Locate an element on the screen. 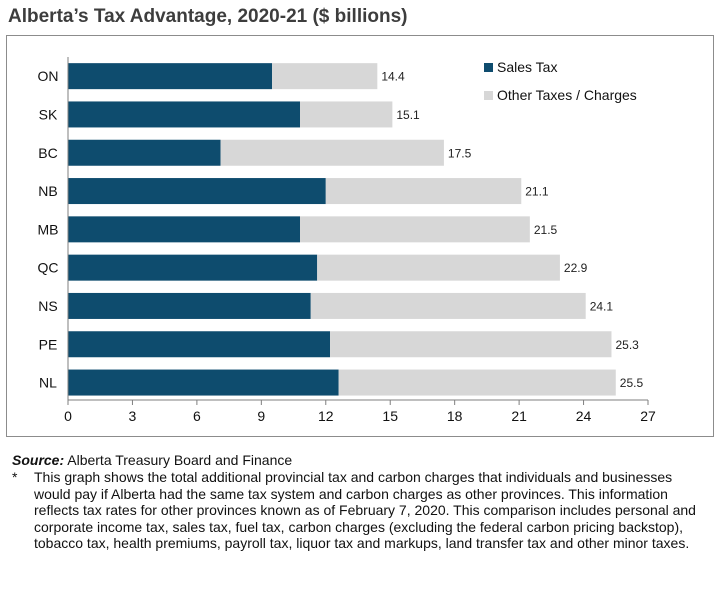 Image resolution: width=720 pixels, height=595 pixels. bar-other-taxes-mb is located at coordinates (415, 229).